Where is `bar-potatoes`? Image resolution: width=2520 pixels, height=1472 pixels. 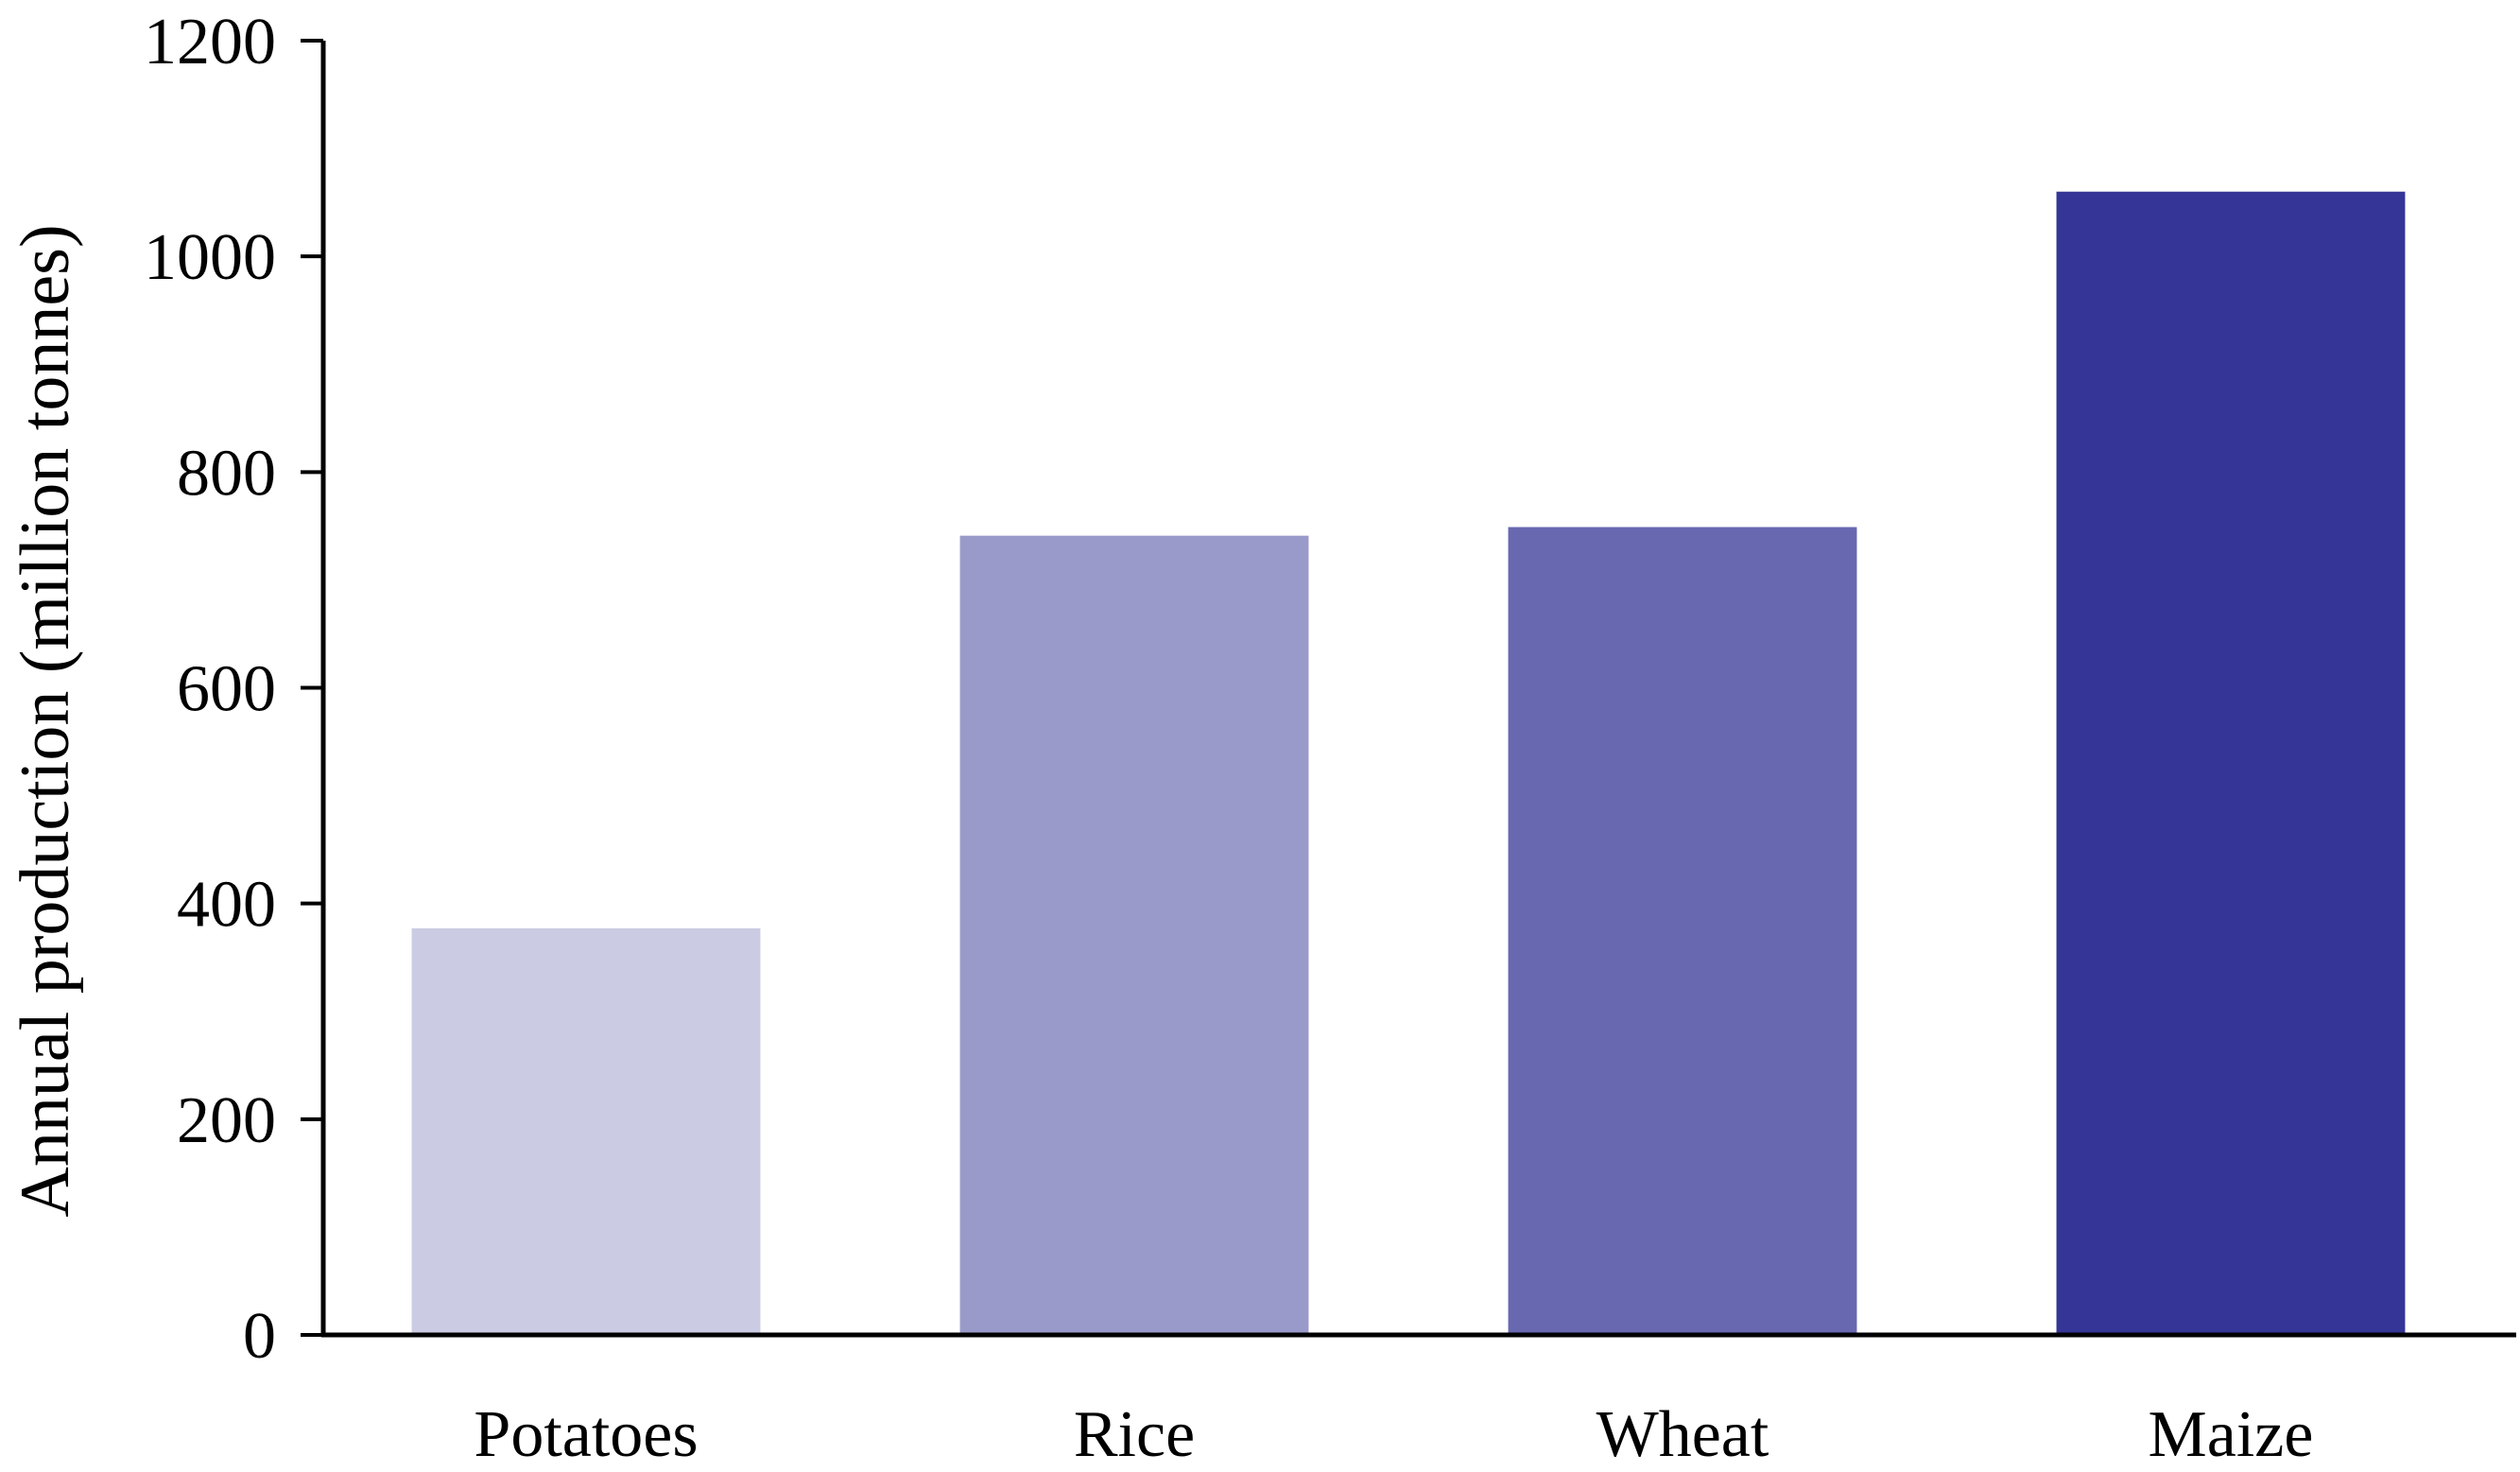 bar-potatoes is located at coordinates (586, 1131).